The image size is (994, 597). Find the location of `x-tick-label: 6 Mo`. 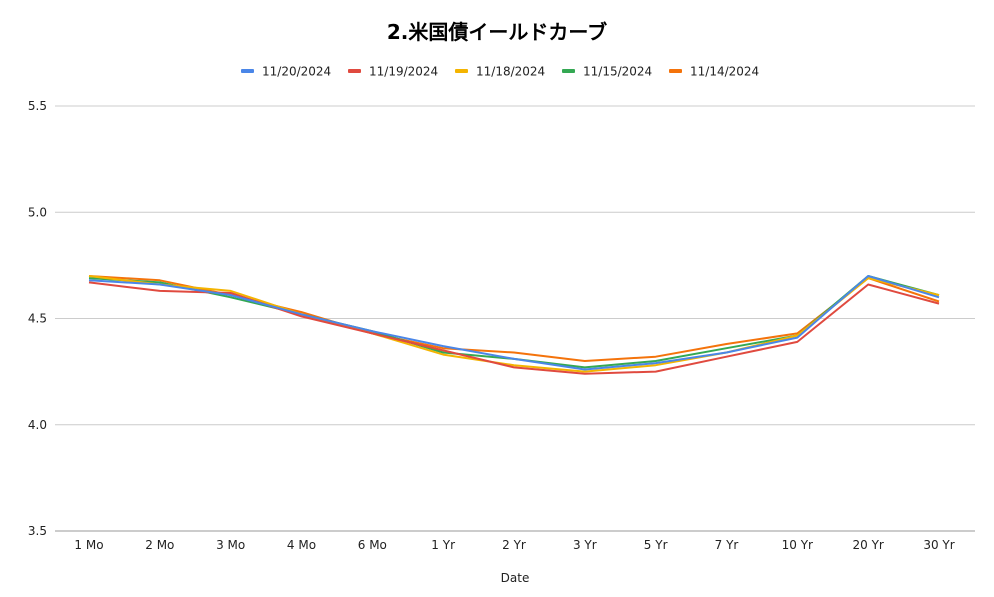

x-tick-label: 6 Mo is located at coordinates (372, 545).